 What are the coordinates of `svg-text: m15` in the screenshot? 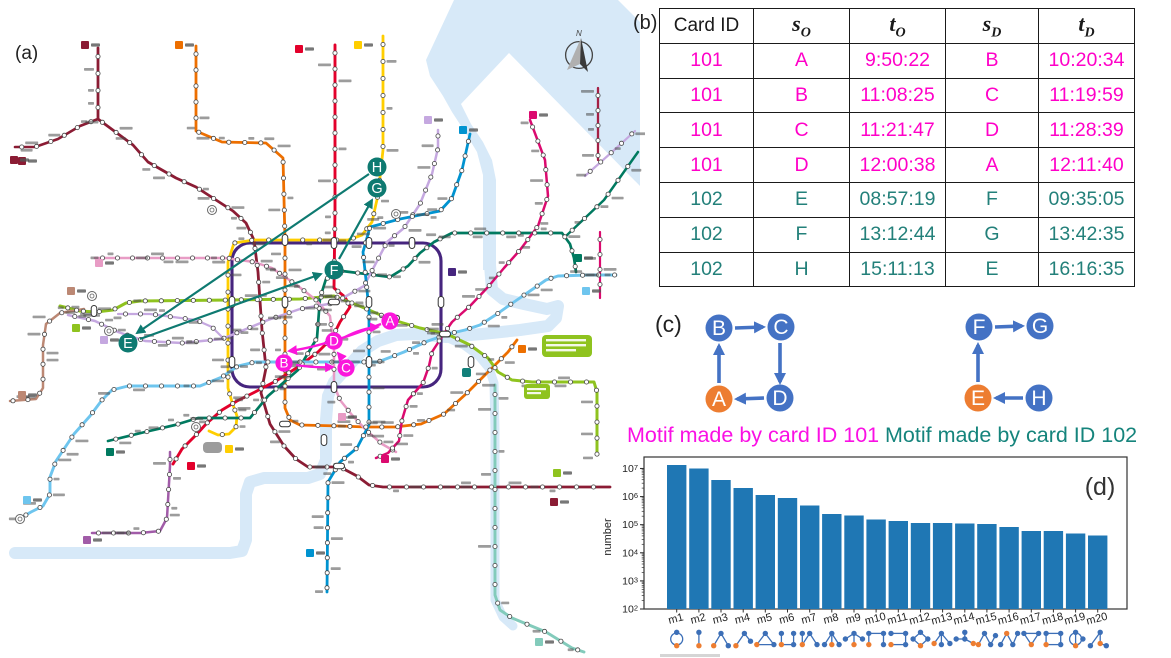 It's located at (986, 619).